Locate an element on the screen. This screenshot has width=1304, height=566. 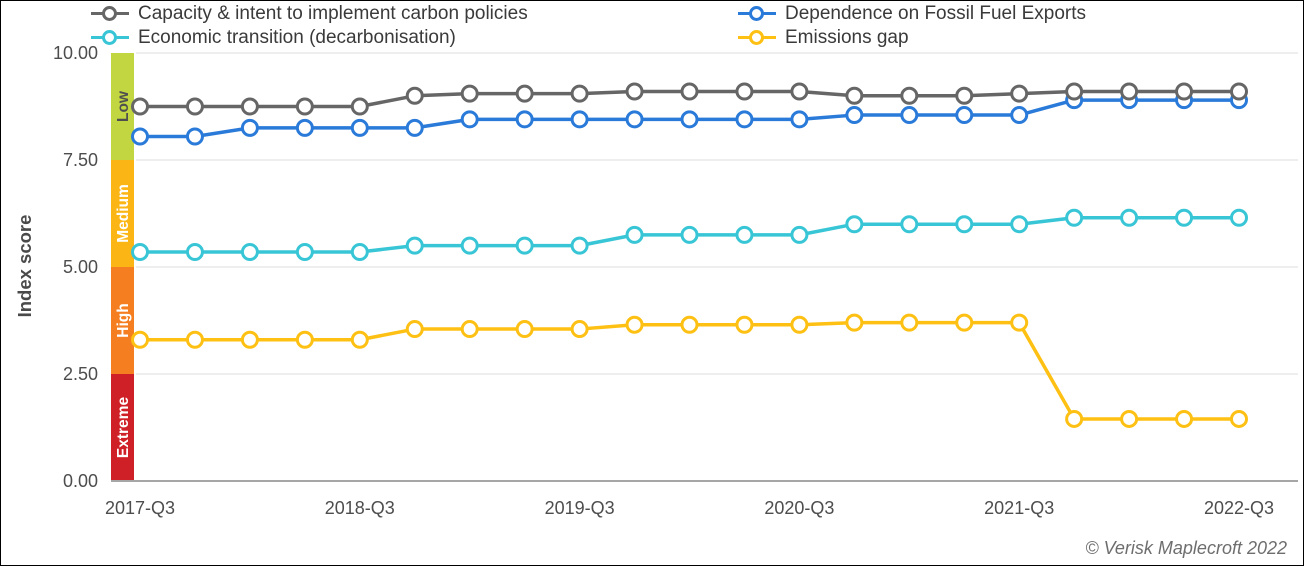
risk-band-label: Medium is located at coordinates (123, 213).